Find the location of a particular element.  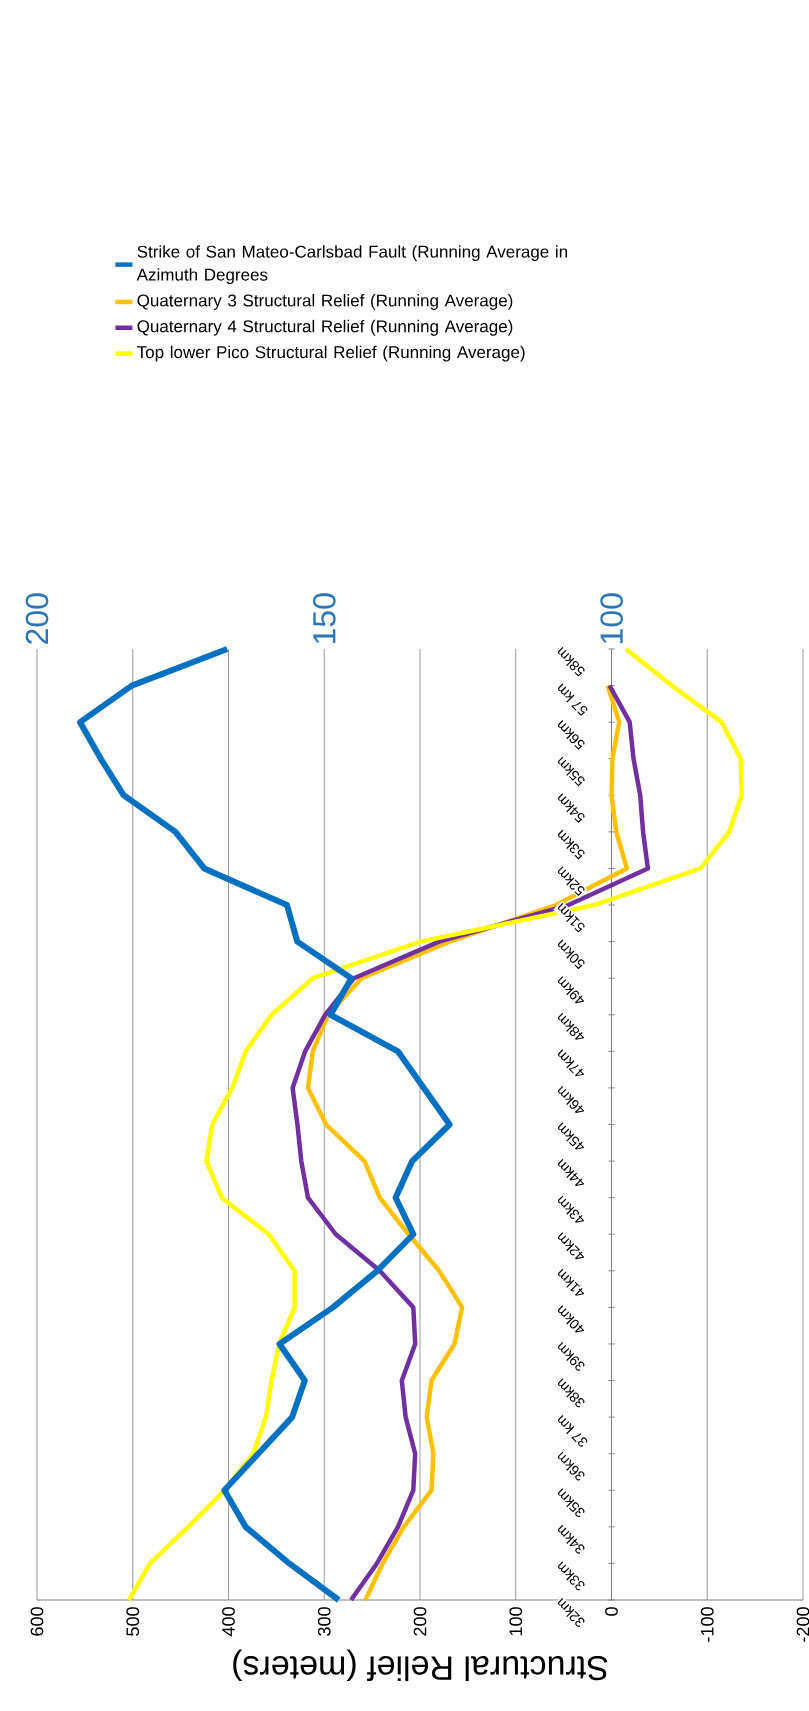

x-tick-label: 600 is located at coordinates (37, 1621).